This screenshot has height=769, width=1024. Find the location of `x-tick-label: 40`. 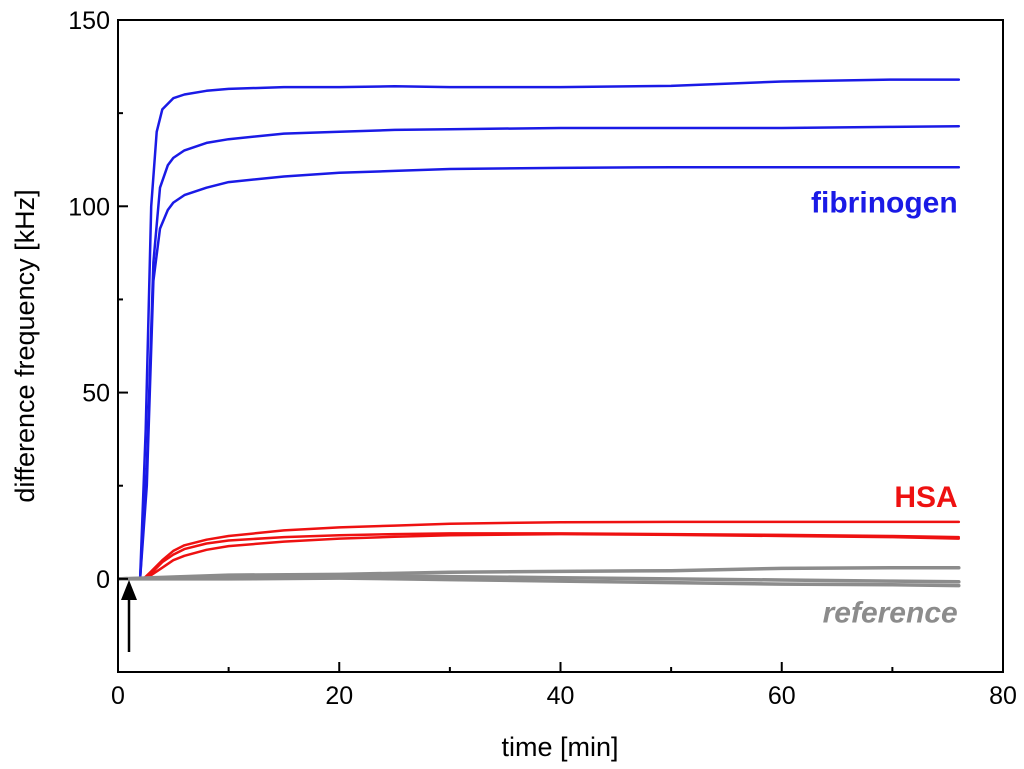

x-tick-label: 40 is located at coordinates (561, 696).